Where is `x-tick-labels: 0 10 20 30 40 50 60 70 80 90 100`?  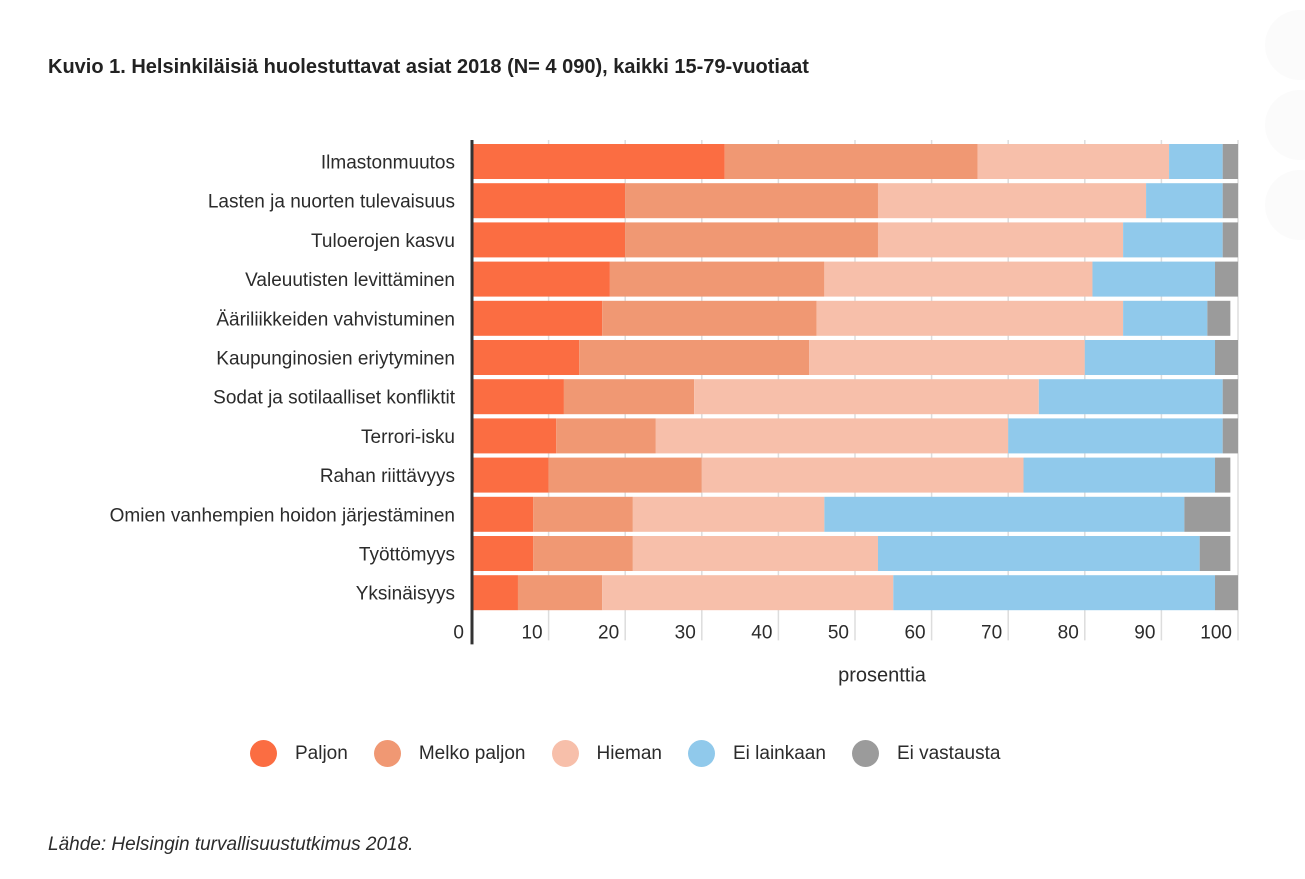
x-tick-labels: 0 10 20 30 40 50 60 70 80 90 100 is located at coordinates (842, 632).